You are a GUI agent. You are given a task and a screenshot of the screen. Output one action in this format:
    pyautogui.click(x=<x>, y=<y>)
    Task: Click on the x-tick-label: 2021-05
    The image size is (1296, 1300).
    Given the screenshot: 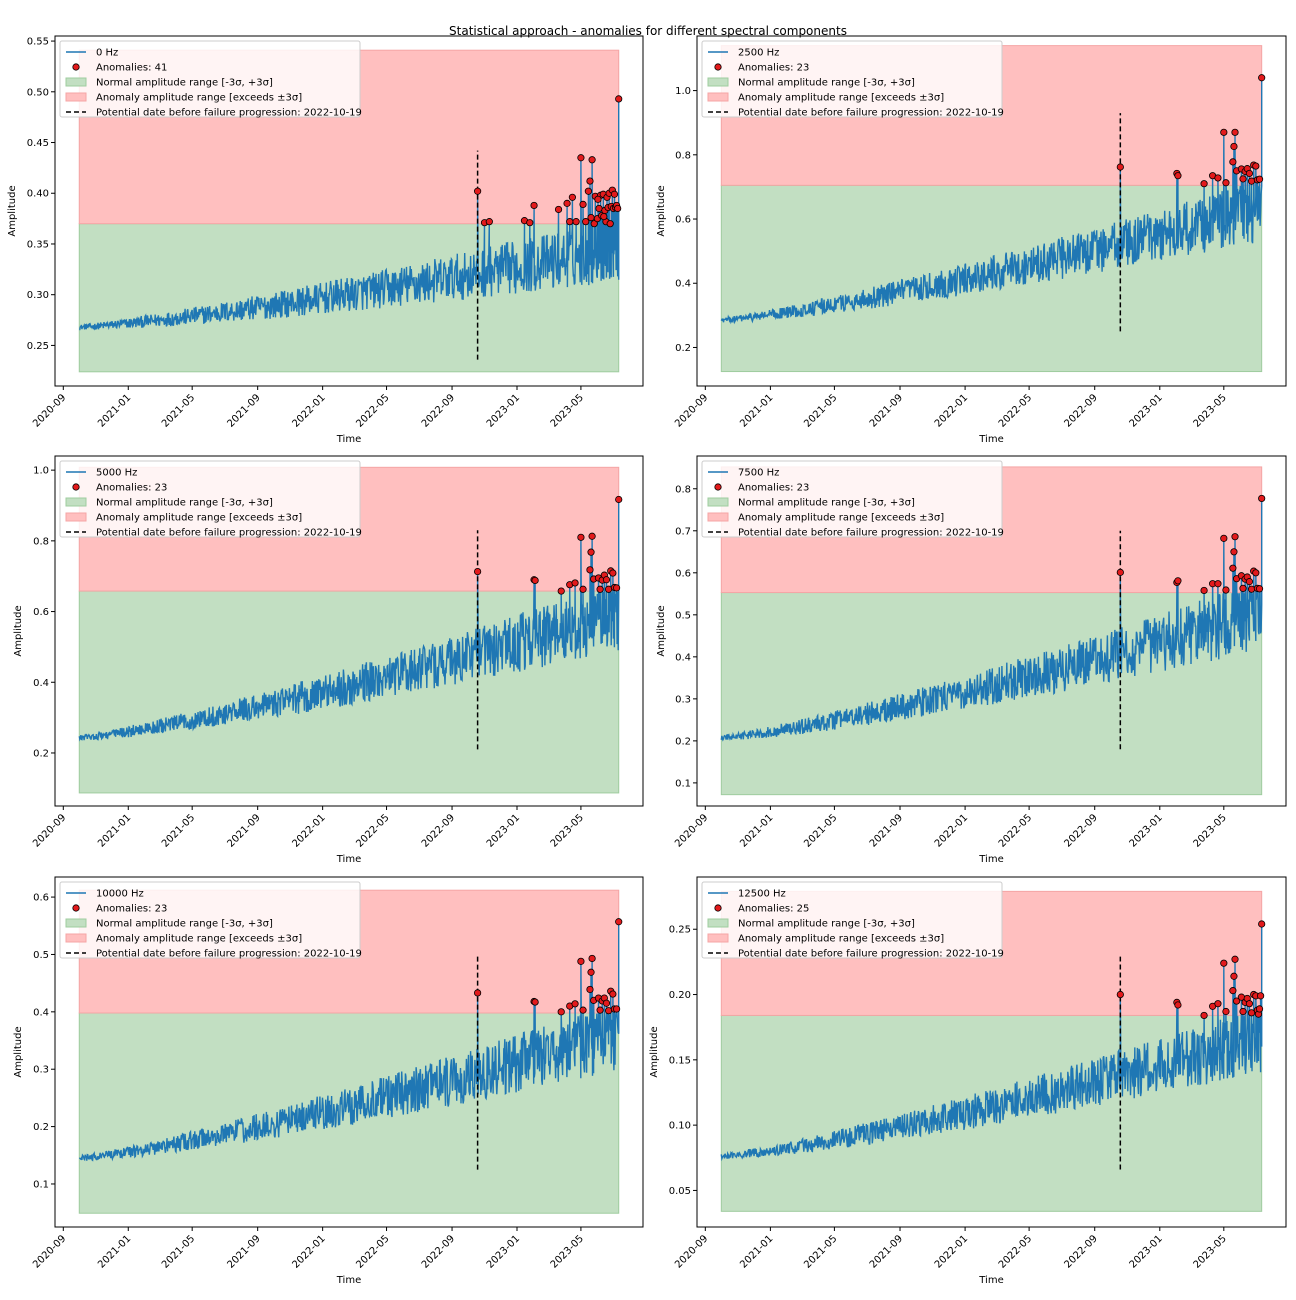 What is the action you would take?
    pyautogui.click(x=820, y=830)
    